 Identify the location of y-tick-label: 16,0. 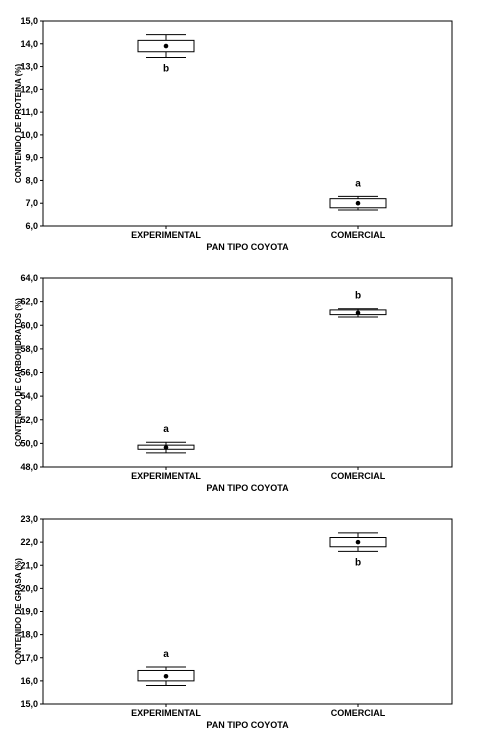
(29, 681).